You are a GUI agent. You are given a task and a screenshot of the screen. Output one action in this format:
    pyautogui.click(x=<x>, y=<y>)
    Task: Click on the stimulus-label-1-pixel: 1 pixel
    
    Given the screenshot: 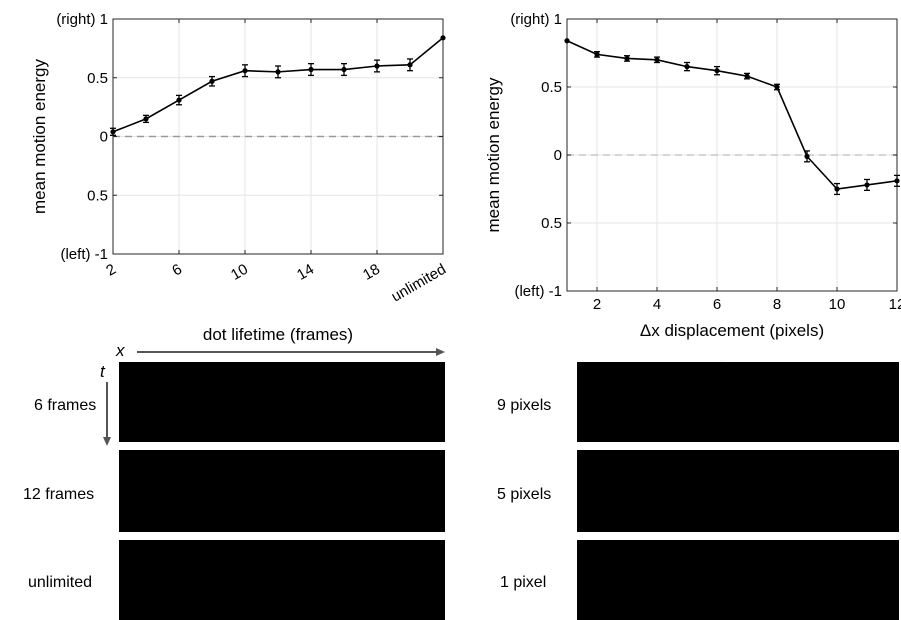 What is the action you would take?
    pyautogui.click(x=523, y=582)
    